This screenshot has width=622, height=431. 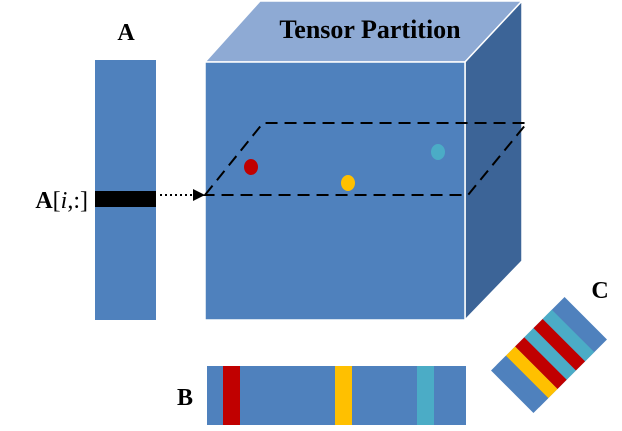 I want to click on label-row-slice: A[i,:], so click(x=61, y=201).